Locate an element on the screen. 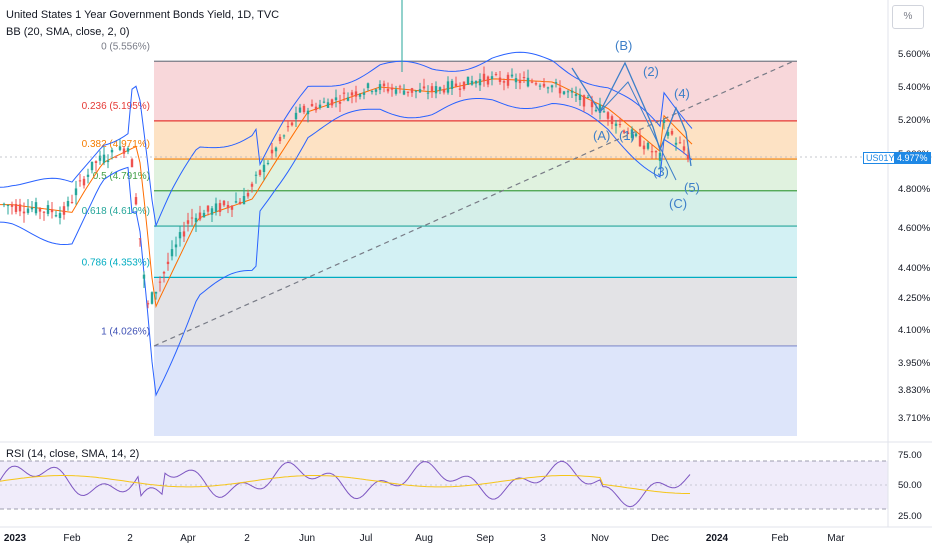 The height and width of the screenshot is (550, 932). elliott-wave-path is located at coordinates (631, 114).